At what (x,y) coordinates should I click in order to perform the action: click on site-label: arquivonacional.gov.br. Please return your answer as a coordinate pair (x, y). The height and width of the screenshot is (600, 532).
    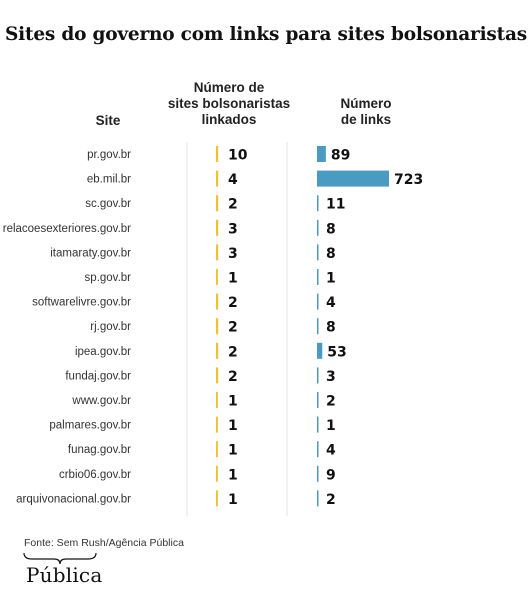
    Looking at the image, I should click on (73, 499).